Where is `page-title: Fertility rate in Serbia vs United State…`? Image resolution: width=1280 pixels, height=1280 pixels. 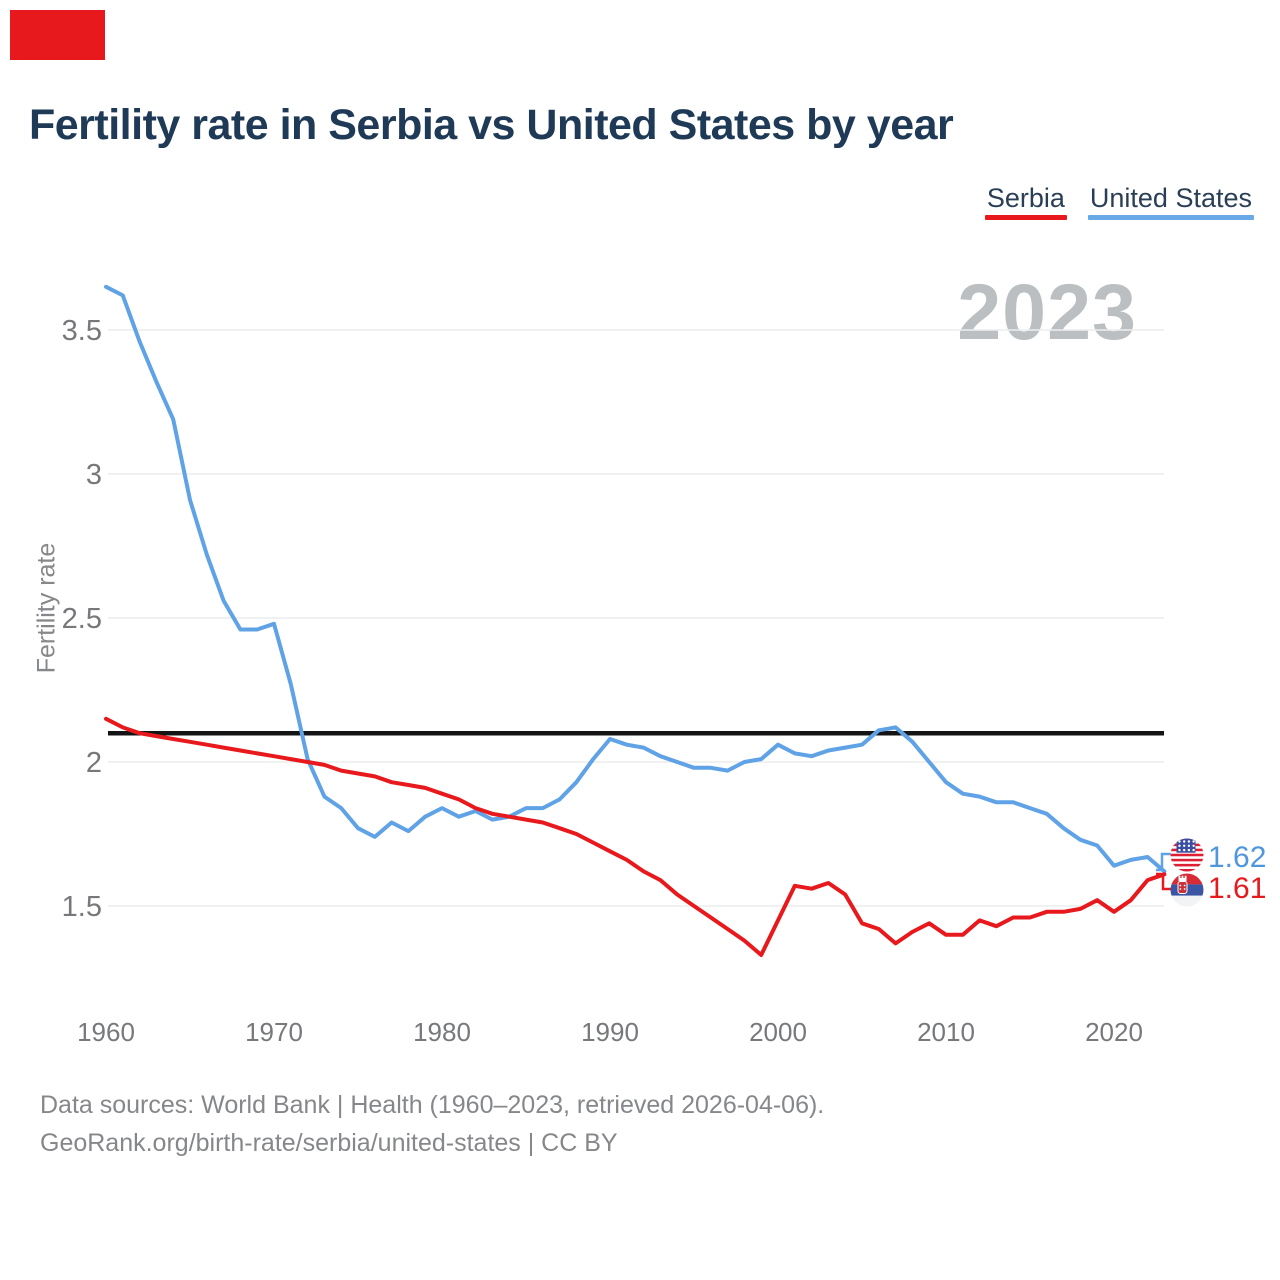 page-title: Fertility rate in Serbia vs United State… is located at coordinates (491, 125).